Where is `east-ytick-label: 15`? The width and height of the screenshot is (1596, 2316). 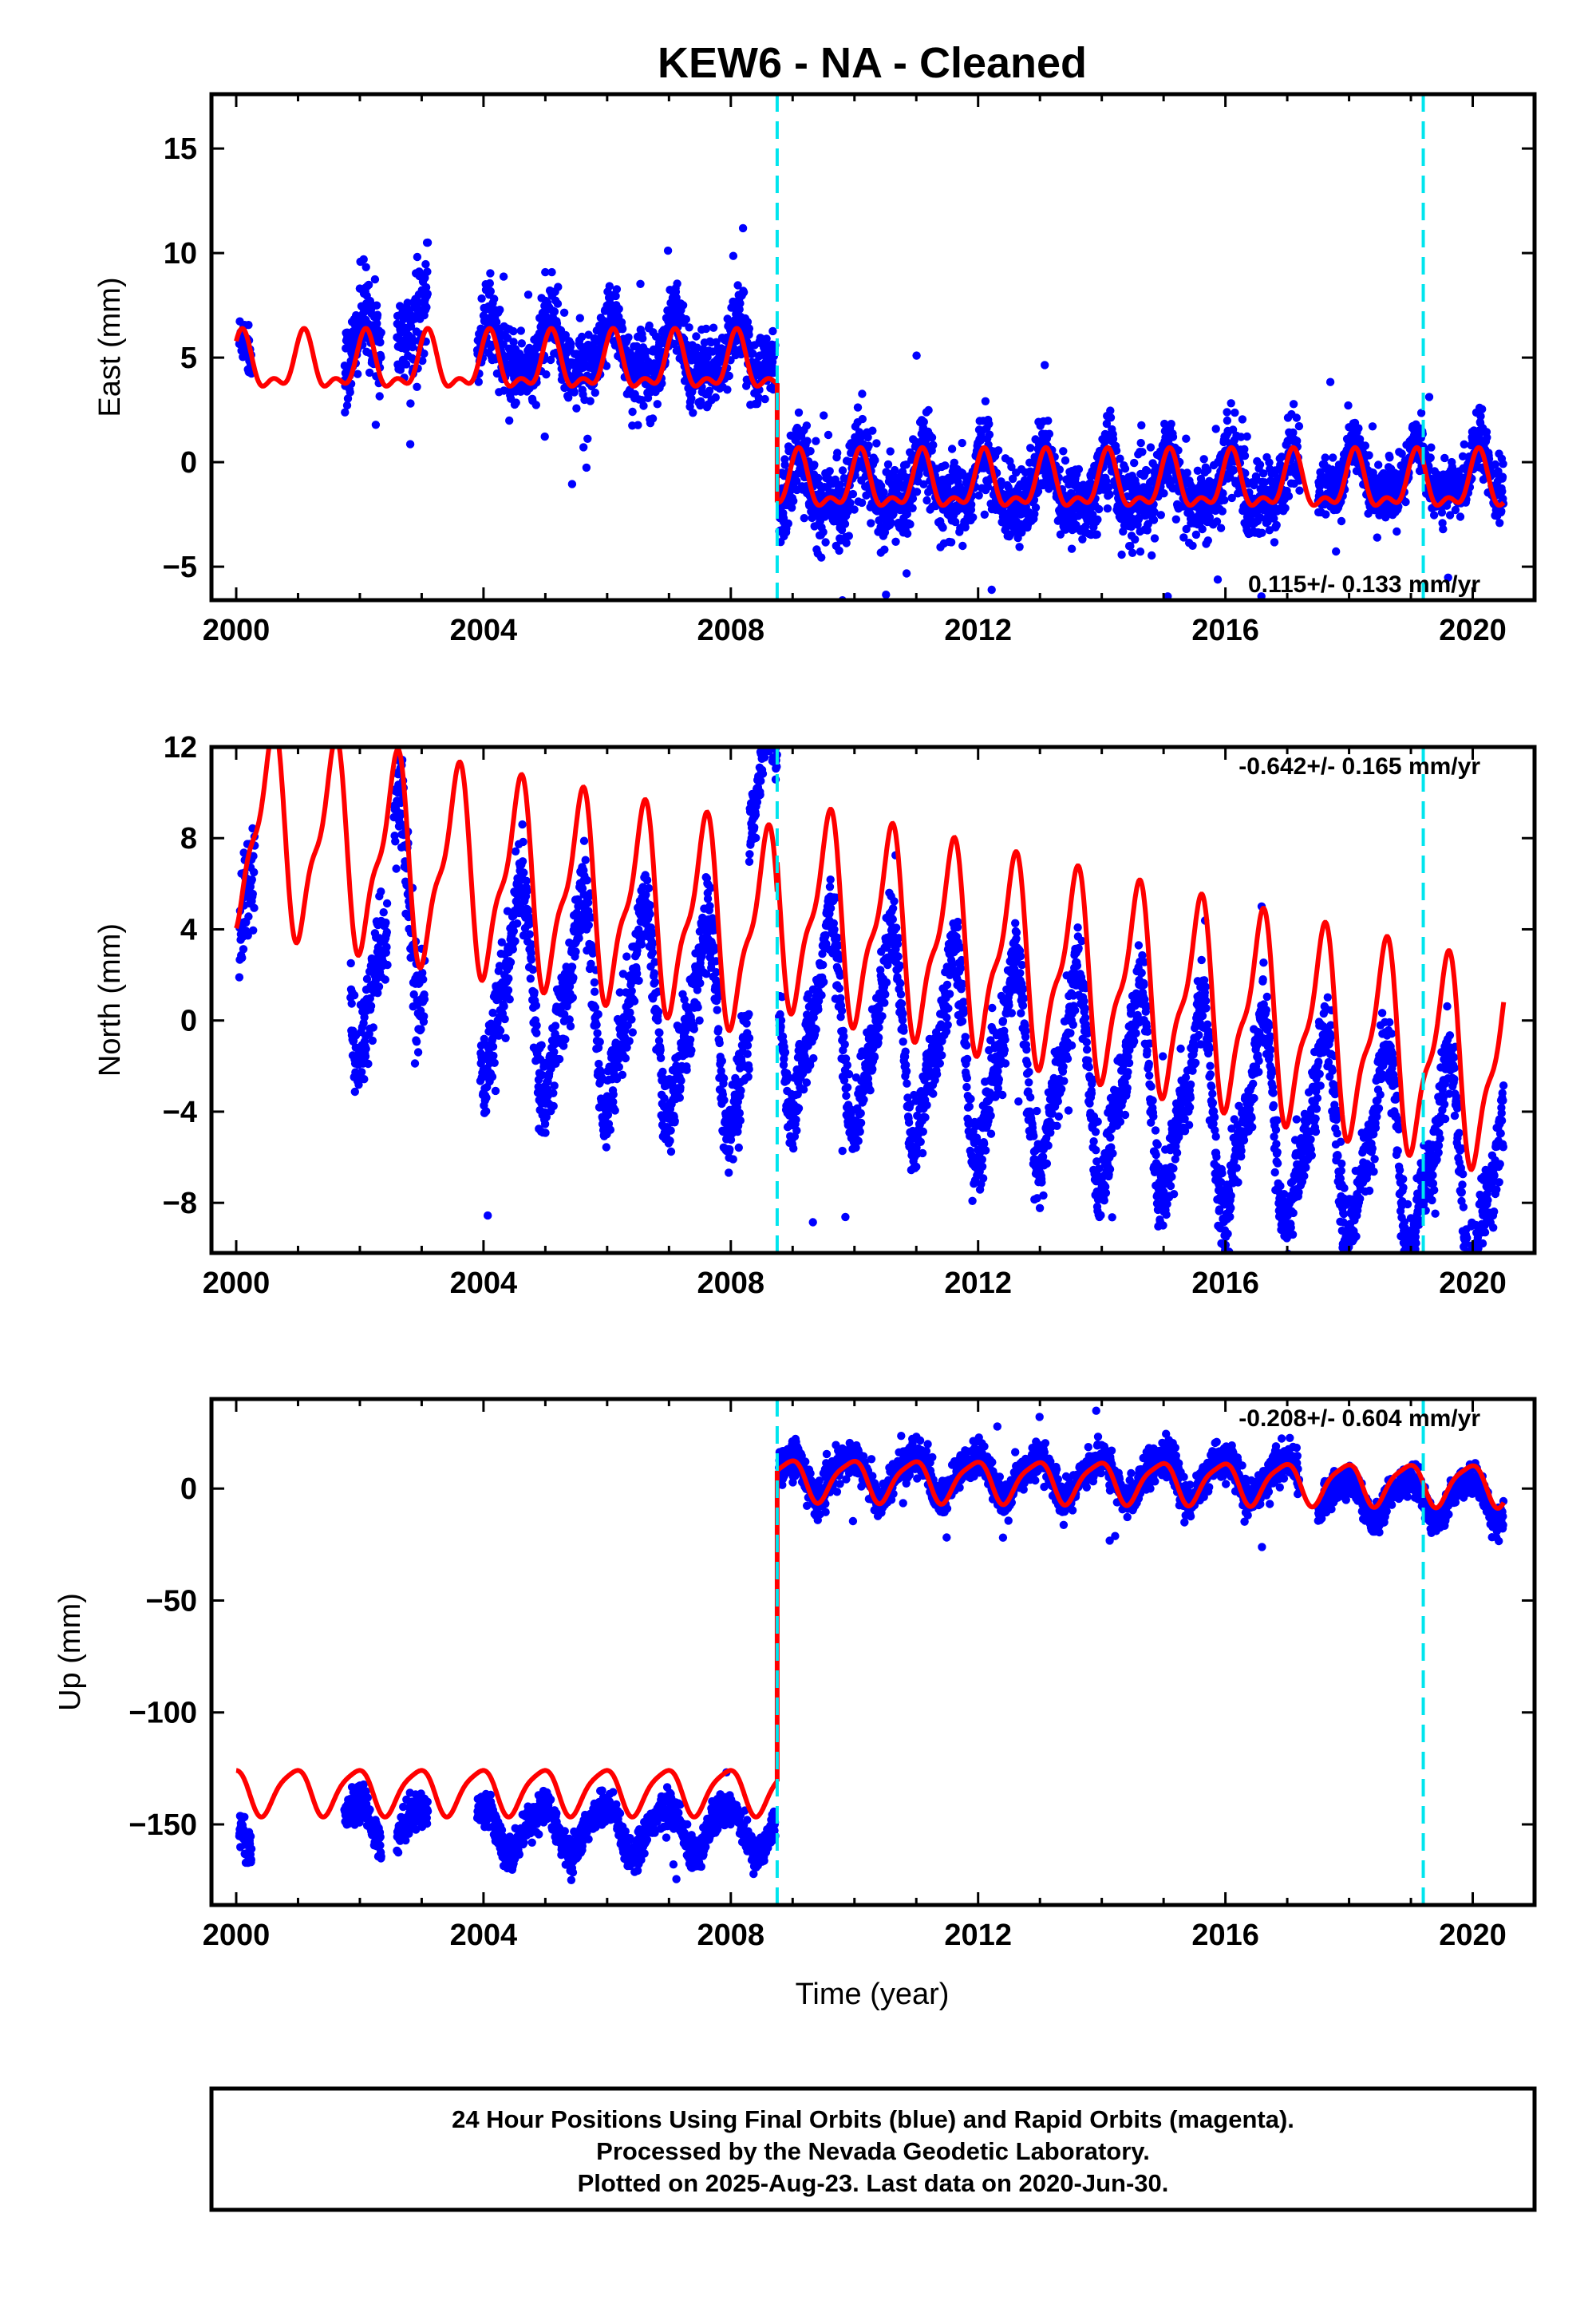
east-ytick-label: 15 is located at coordinates (180, 149).